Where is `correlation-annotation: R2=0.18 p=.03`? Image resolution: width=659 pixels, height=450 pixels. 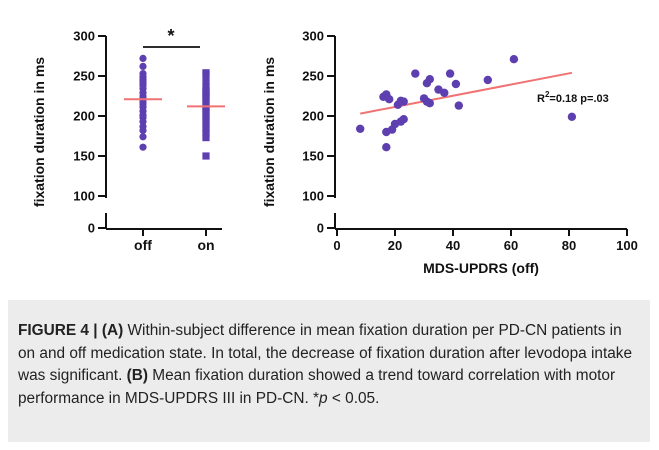 correlation-annotation: R2=0.18 p=.03 is located at coordinates (573, 97).